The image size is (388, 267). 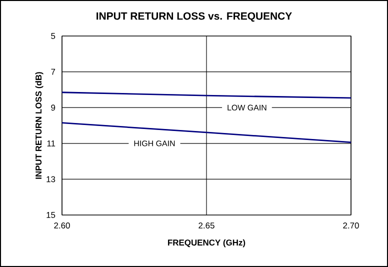 What do you see at coordinates (51, 215) in the screenshot?
I see `y-tick-label: 15` at bounding box center [51, 215].